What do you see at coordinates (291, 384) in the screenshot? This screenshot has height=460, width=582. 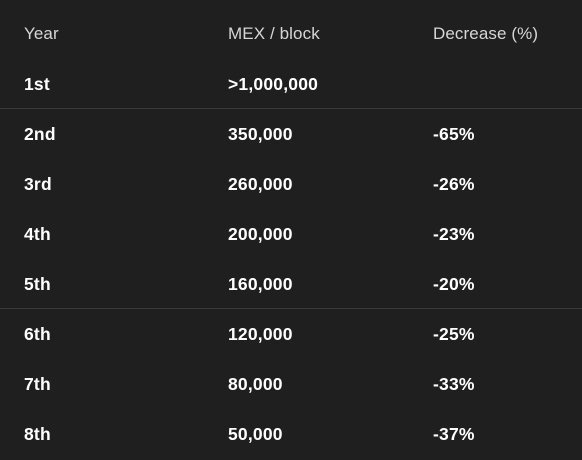 I see `table-row: 7th 80,000 -33%` at bounding box center [291, 384].